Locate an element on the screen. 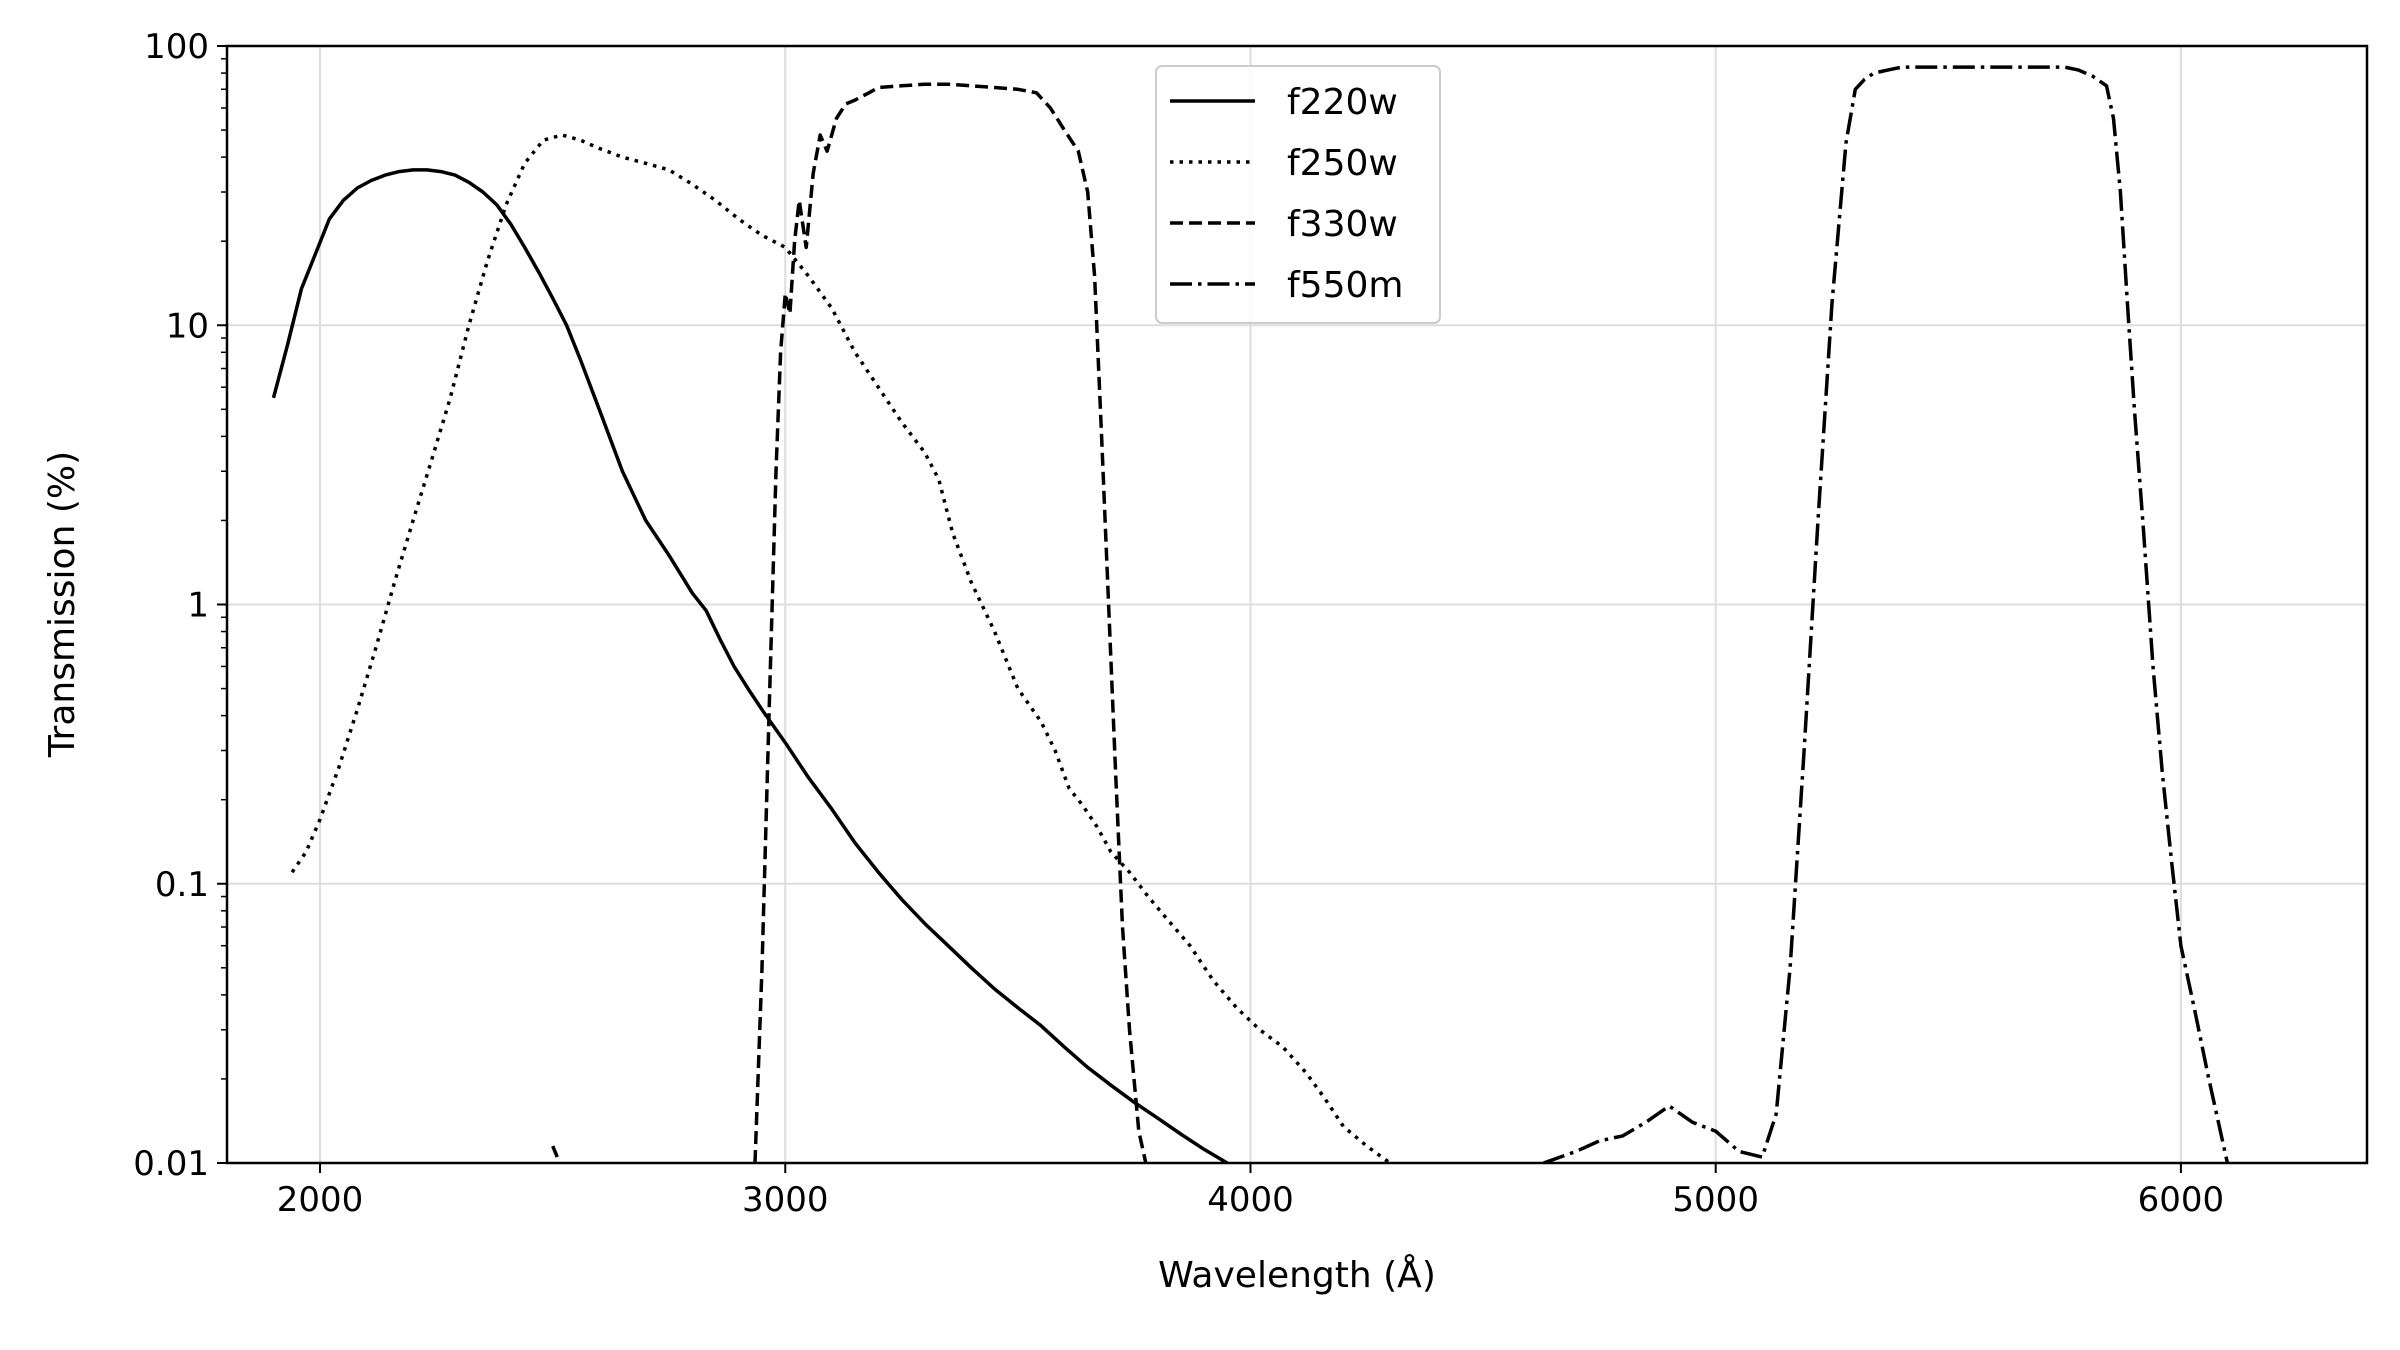 This screenshot has height=1350, width=2400. legend-box is located at coordinates (1298, 194).